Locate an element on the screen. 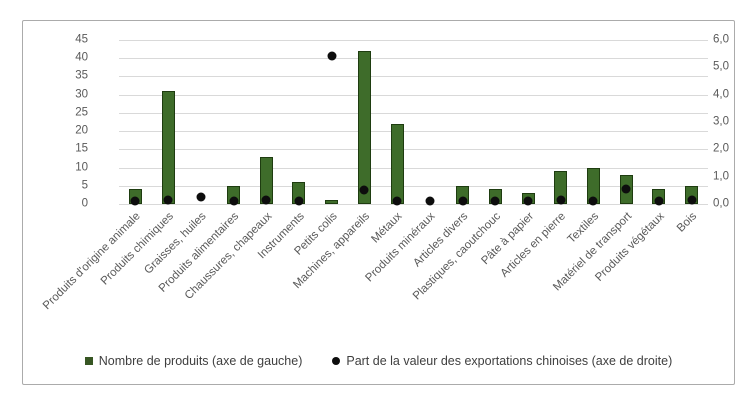 The image size is (754, 402). right-axis-tick-label: 5,0 is located at coordinates (721, 66).